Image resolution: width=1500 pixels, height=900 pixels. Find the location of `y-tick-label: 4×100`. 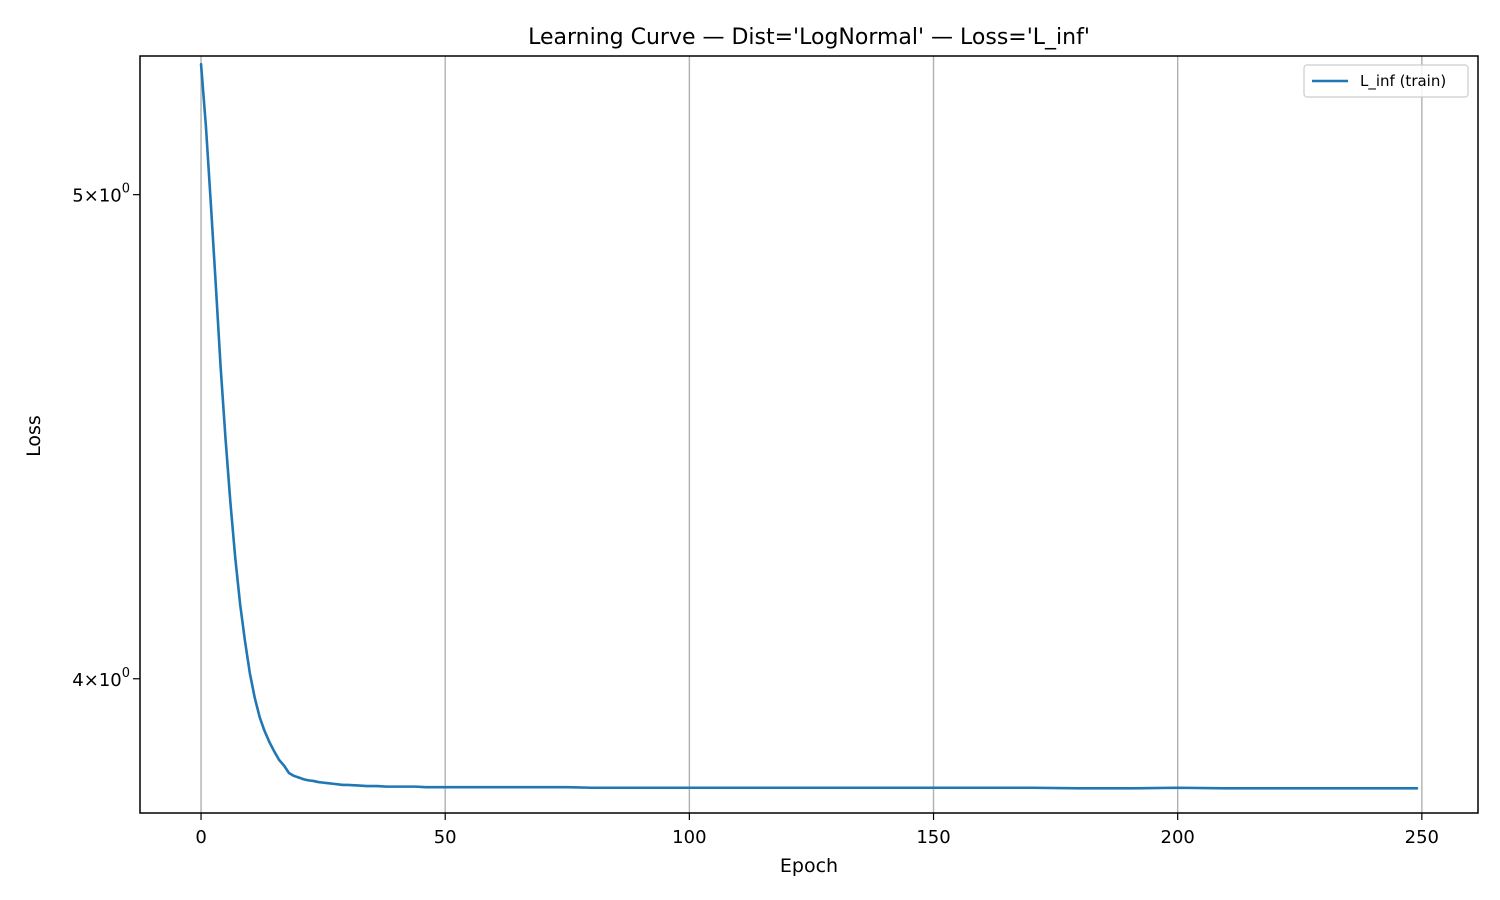

y-tick-label: 4×100 is located at coordinates (101, 678).